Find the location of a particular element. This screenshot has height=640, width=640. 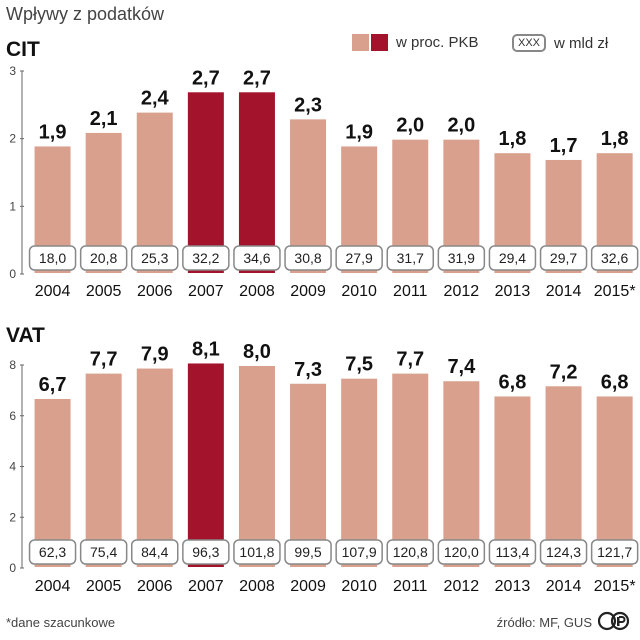

value-box-label: 30,8 is located at coordinates (307, 258).